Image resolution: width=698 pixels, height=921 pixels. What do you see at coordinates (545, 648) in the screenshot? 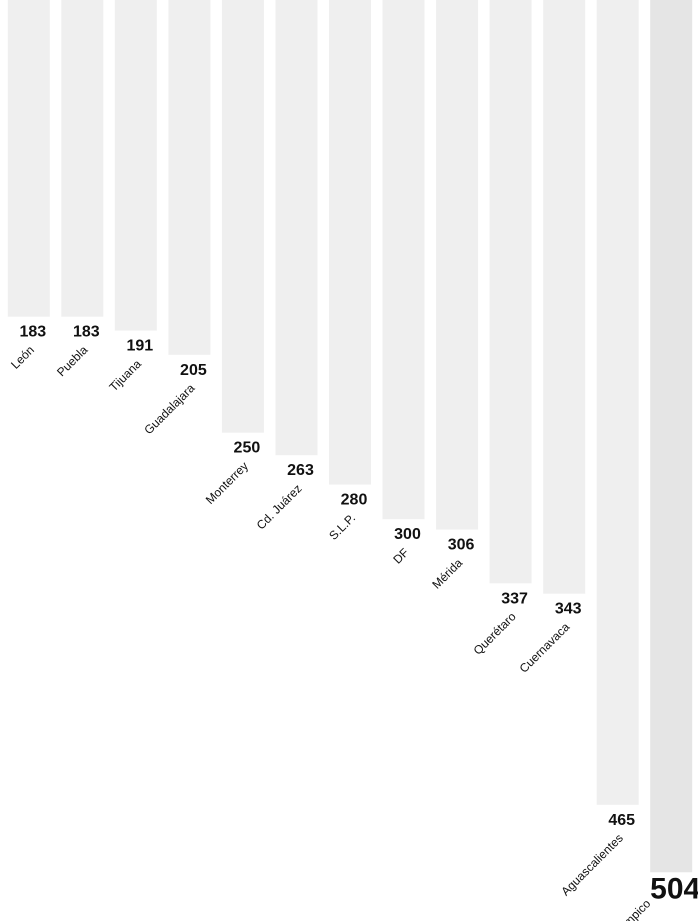
I see `category-label-cuernavaca: Cuernavaca` at bounding box center [545, 648].